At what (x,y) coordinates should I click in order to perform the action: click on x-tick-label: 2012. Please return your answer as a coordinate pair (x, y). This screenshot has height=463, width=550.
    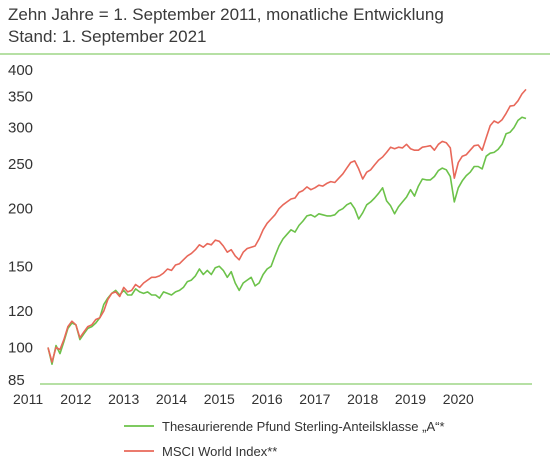
    Looking at the image, I should click on (75, 399).